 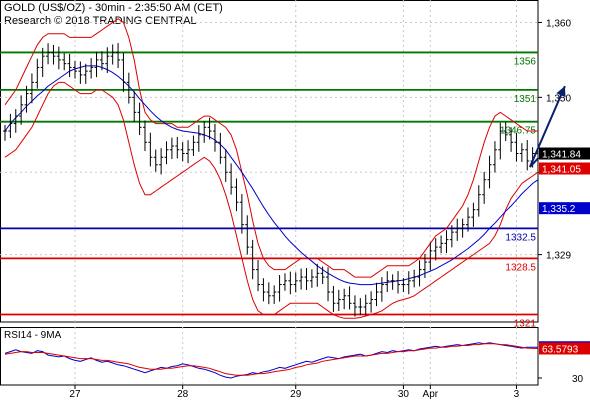 What do you see at coordinates (100, 21) in the screenshot?
I see `chart-subtitle: Research © 2018 TRADING CENTRAL` at bounding box center [100, 21].